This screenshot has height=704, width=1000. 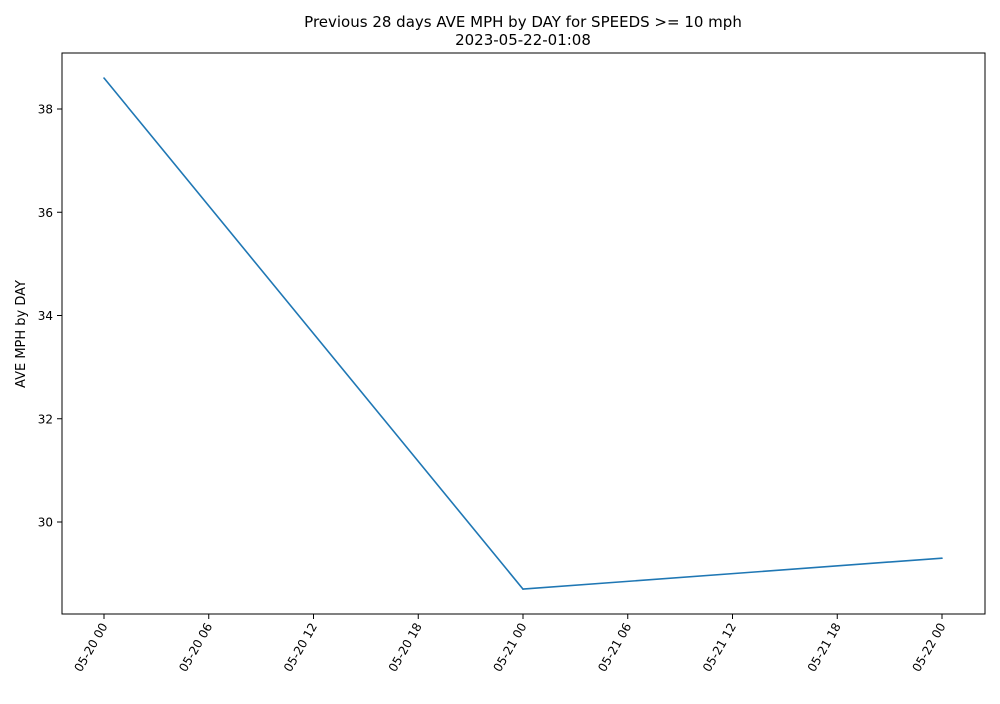 What do you see at coordinates (824, 648) in the screenshot?
I see `x-tick-label: 05-21 18` at bounding box center [824, 648].